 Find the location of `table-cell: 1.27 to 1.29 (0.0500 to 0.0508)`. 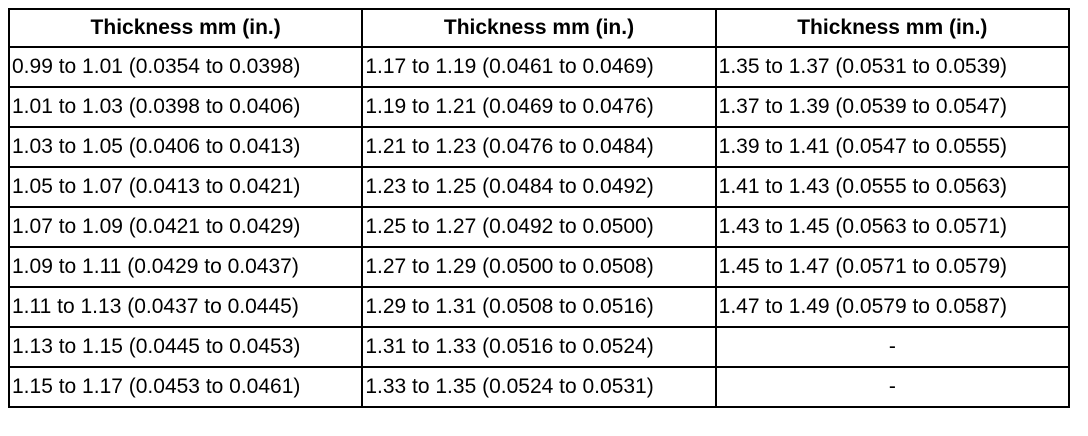

table-cell: 1.27 to 1.29 (0.0500 to 0.0508) is located at coordinates (539, 267).